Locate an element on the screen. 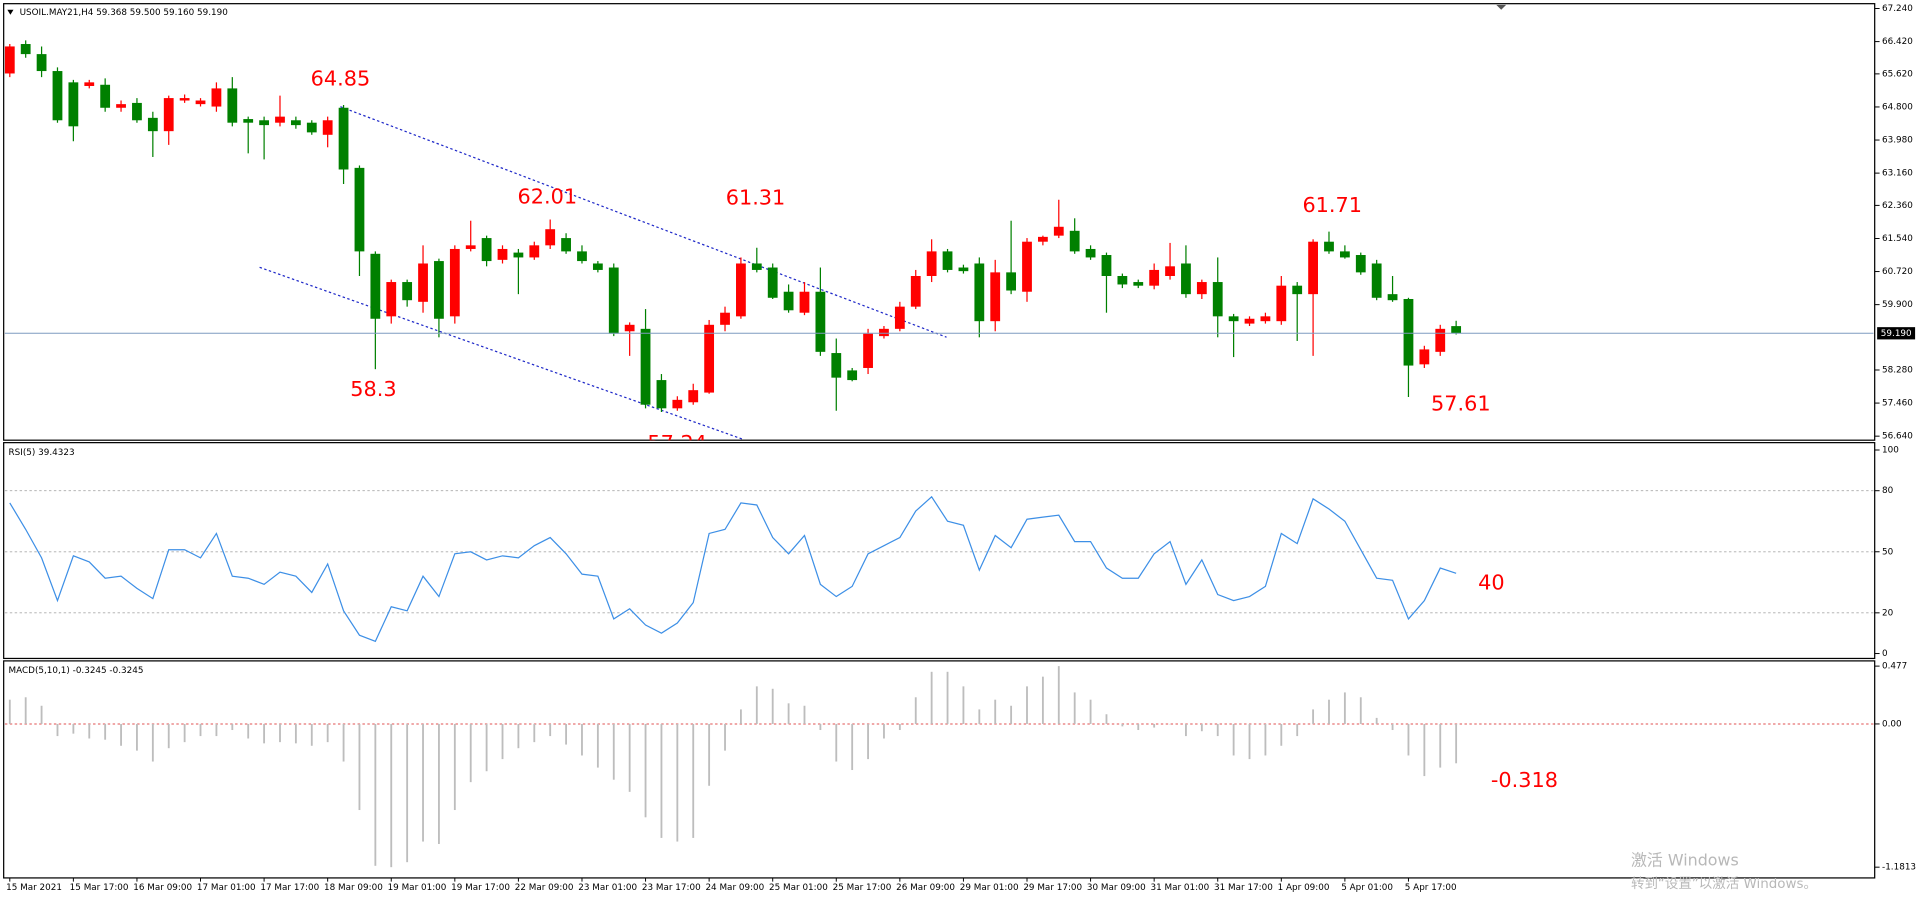  y-tick-label: 61.540 is located at coordinates (1897, 239).